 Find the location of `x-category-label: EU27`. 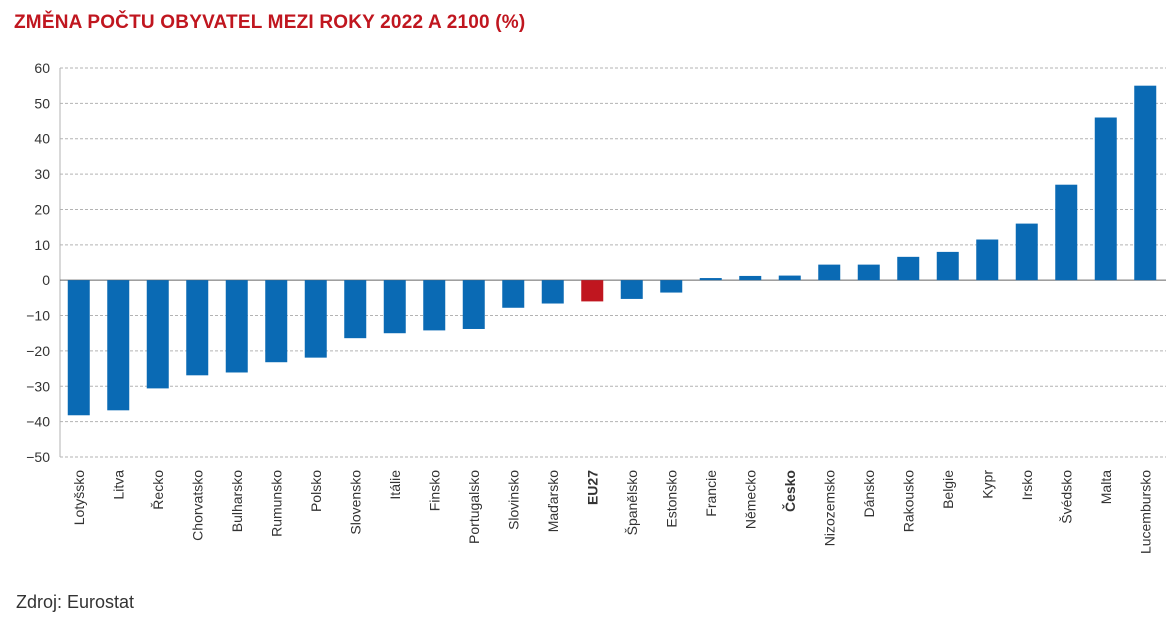

x-category-label: EU27 is located at coordinates (592, 487).